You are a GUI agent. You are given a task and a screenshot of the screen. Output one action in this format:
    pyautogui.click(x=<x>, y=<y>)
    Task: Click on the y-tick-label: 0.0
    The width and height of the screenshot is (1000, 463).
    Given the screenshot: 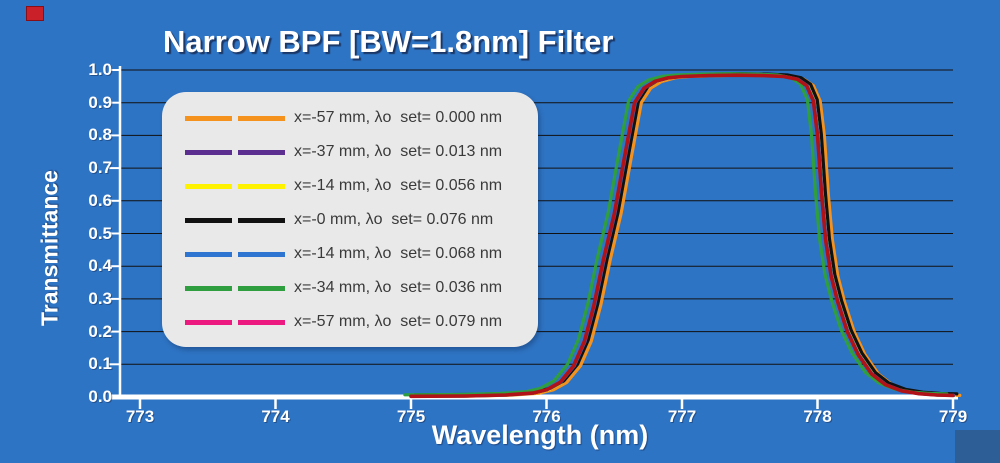 What is the action you would take?
    pyautogui.click(x=100, y=396)
    